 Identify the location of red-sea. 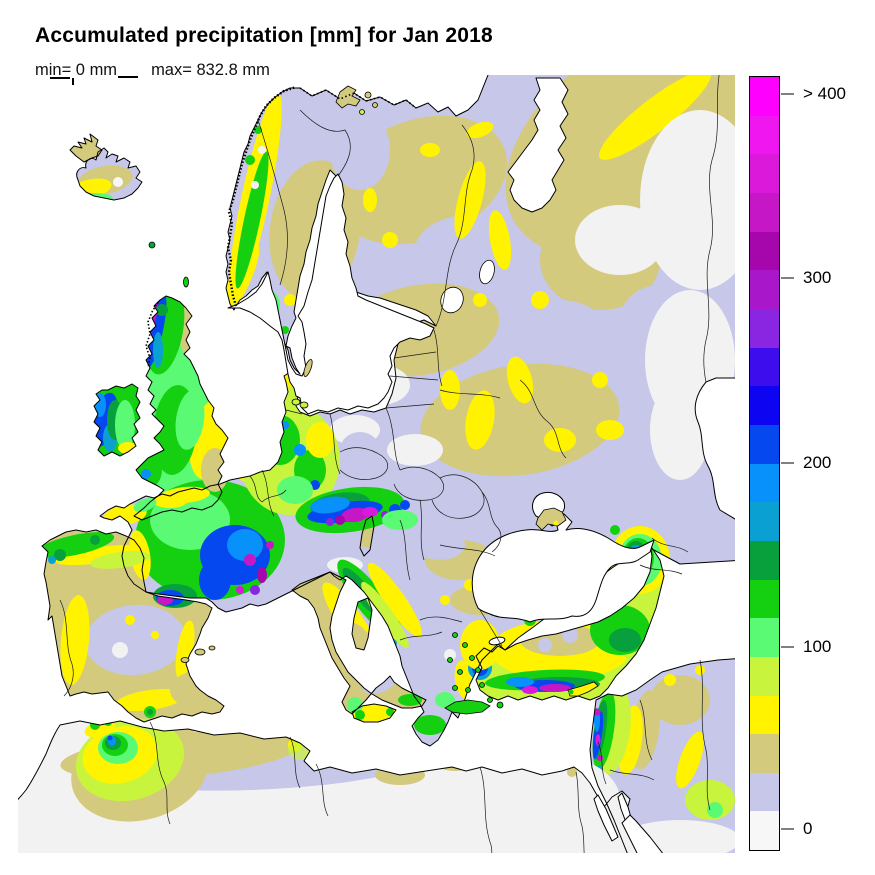
(642, 833).